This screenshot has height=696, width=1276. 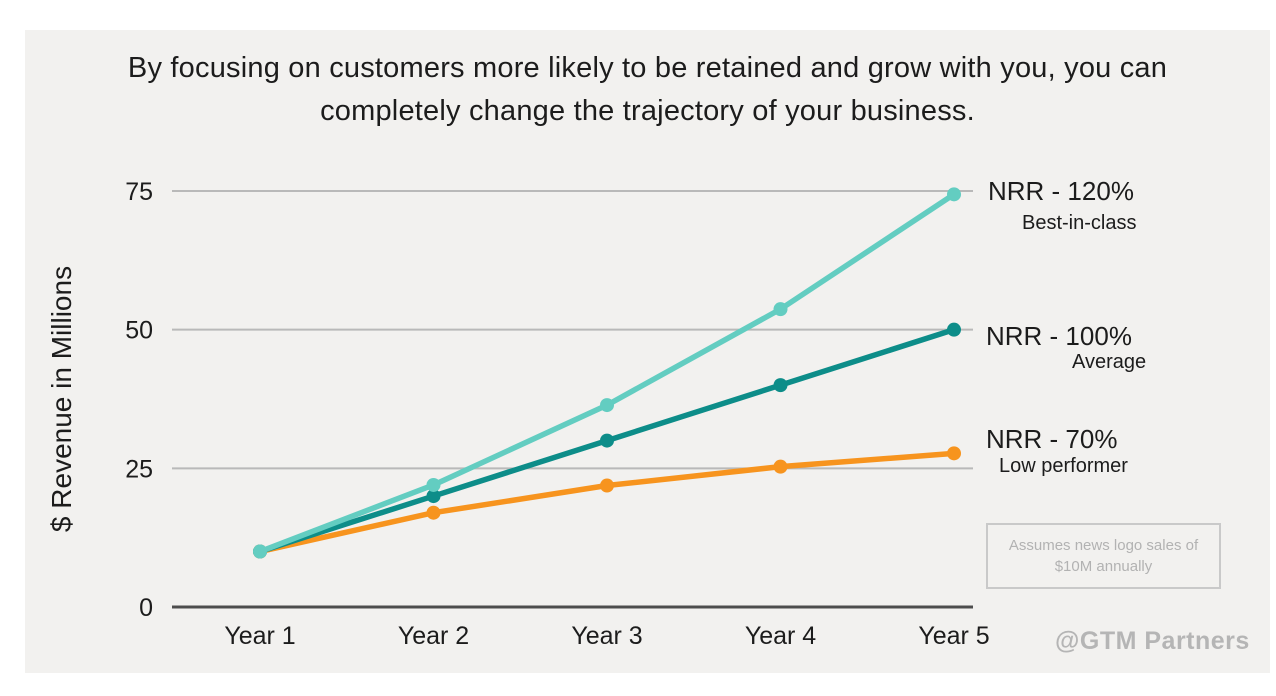 What do you see at coordinates (780, 636) in the screenshot?
I see `x-tick-label: Year 4` at bounding box center [780, 636].